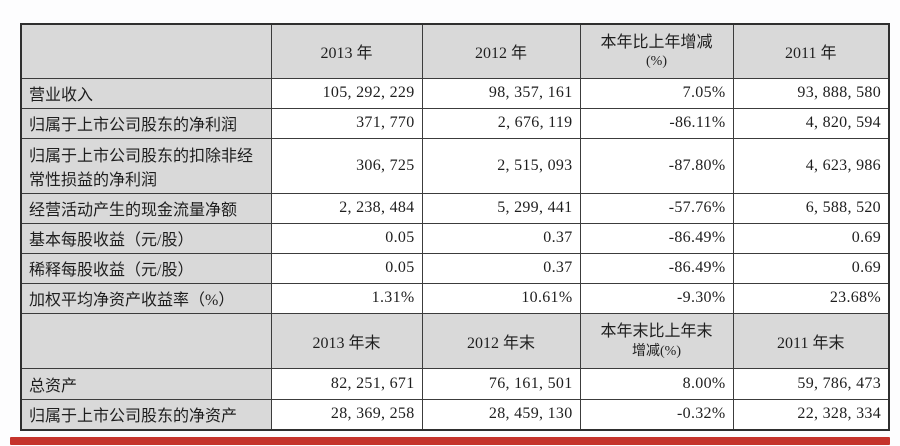  What do you see at coordinates (346, 123) in the screenshot?
I see `cell-2013: 371, 770` at bounding box center [346, 123].